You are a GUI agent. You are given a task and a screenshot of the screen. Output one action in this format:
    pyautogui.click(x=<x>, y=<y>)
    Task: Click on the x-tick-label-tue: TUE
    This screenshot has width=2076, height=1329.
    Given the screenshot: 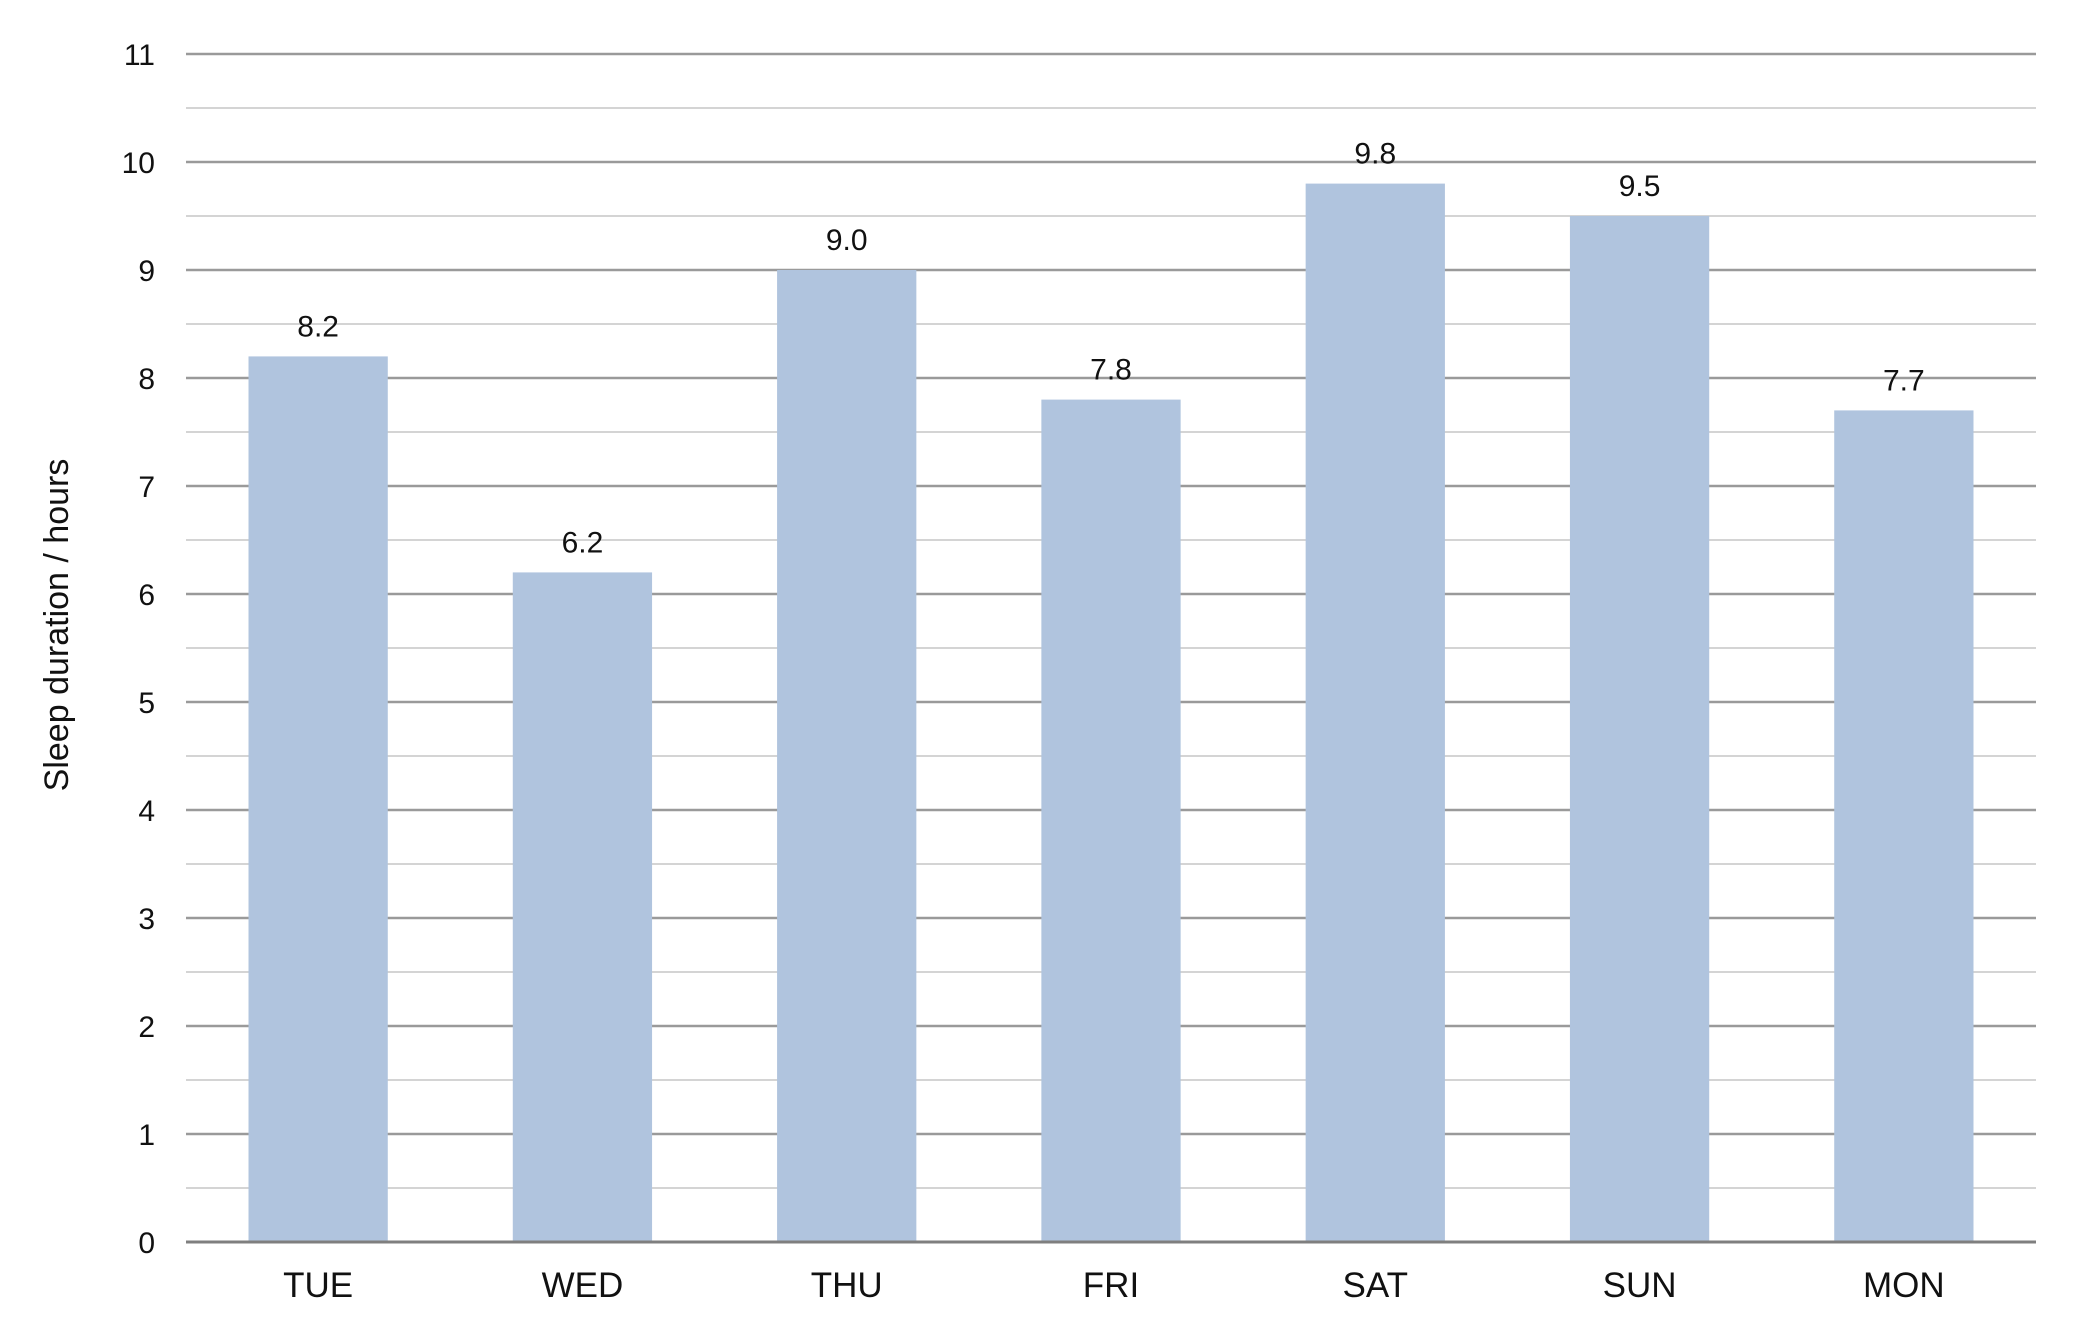 What is the action you would take?
    pyautogui.click(x=318, y=1285)
    